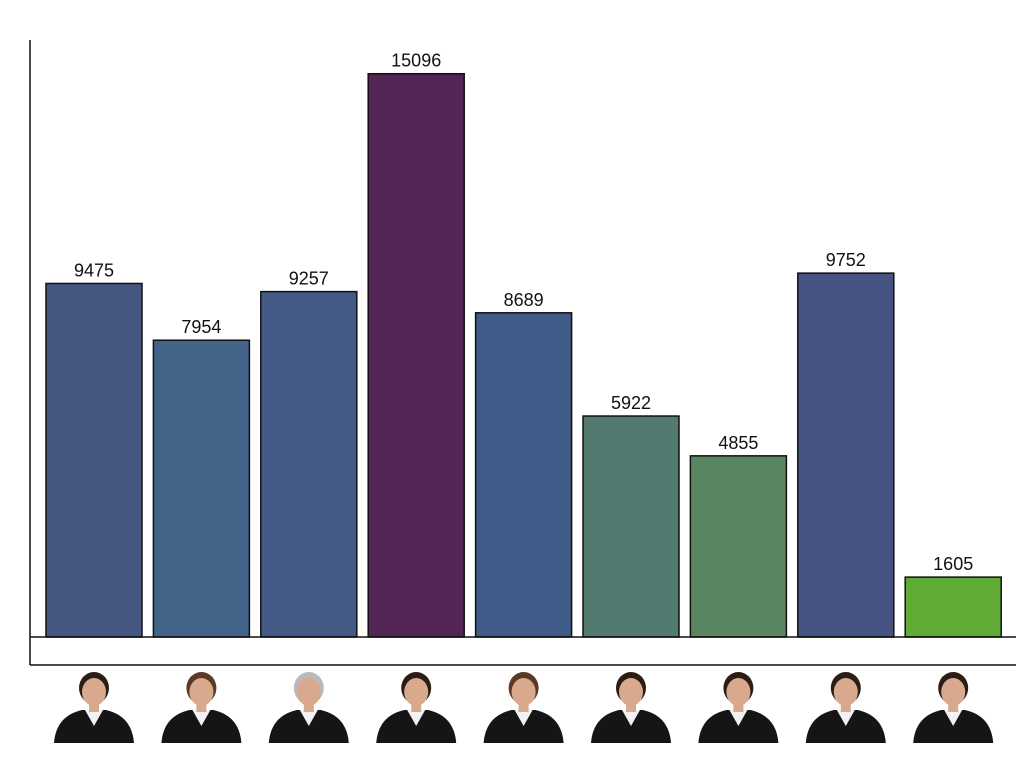 The height and width of the screenshot is (783, 1024). Describe the element at coordinates (953, 564) in the screenshot. I see `value-label-9: 1605` at that location.